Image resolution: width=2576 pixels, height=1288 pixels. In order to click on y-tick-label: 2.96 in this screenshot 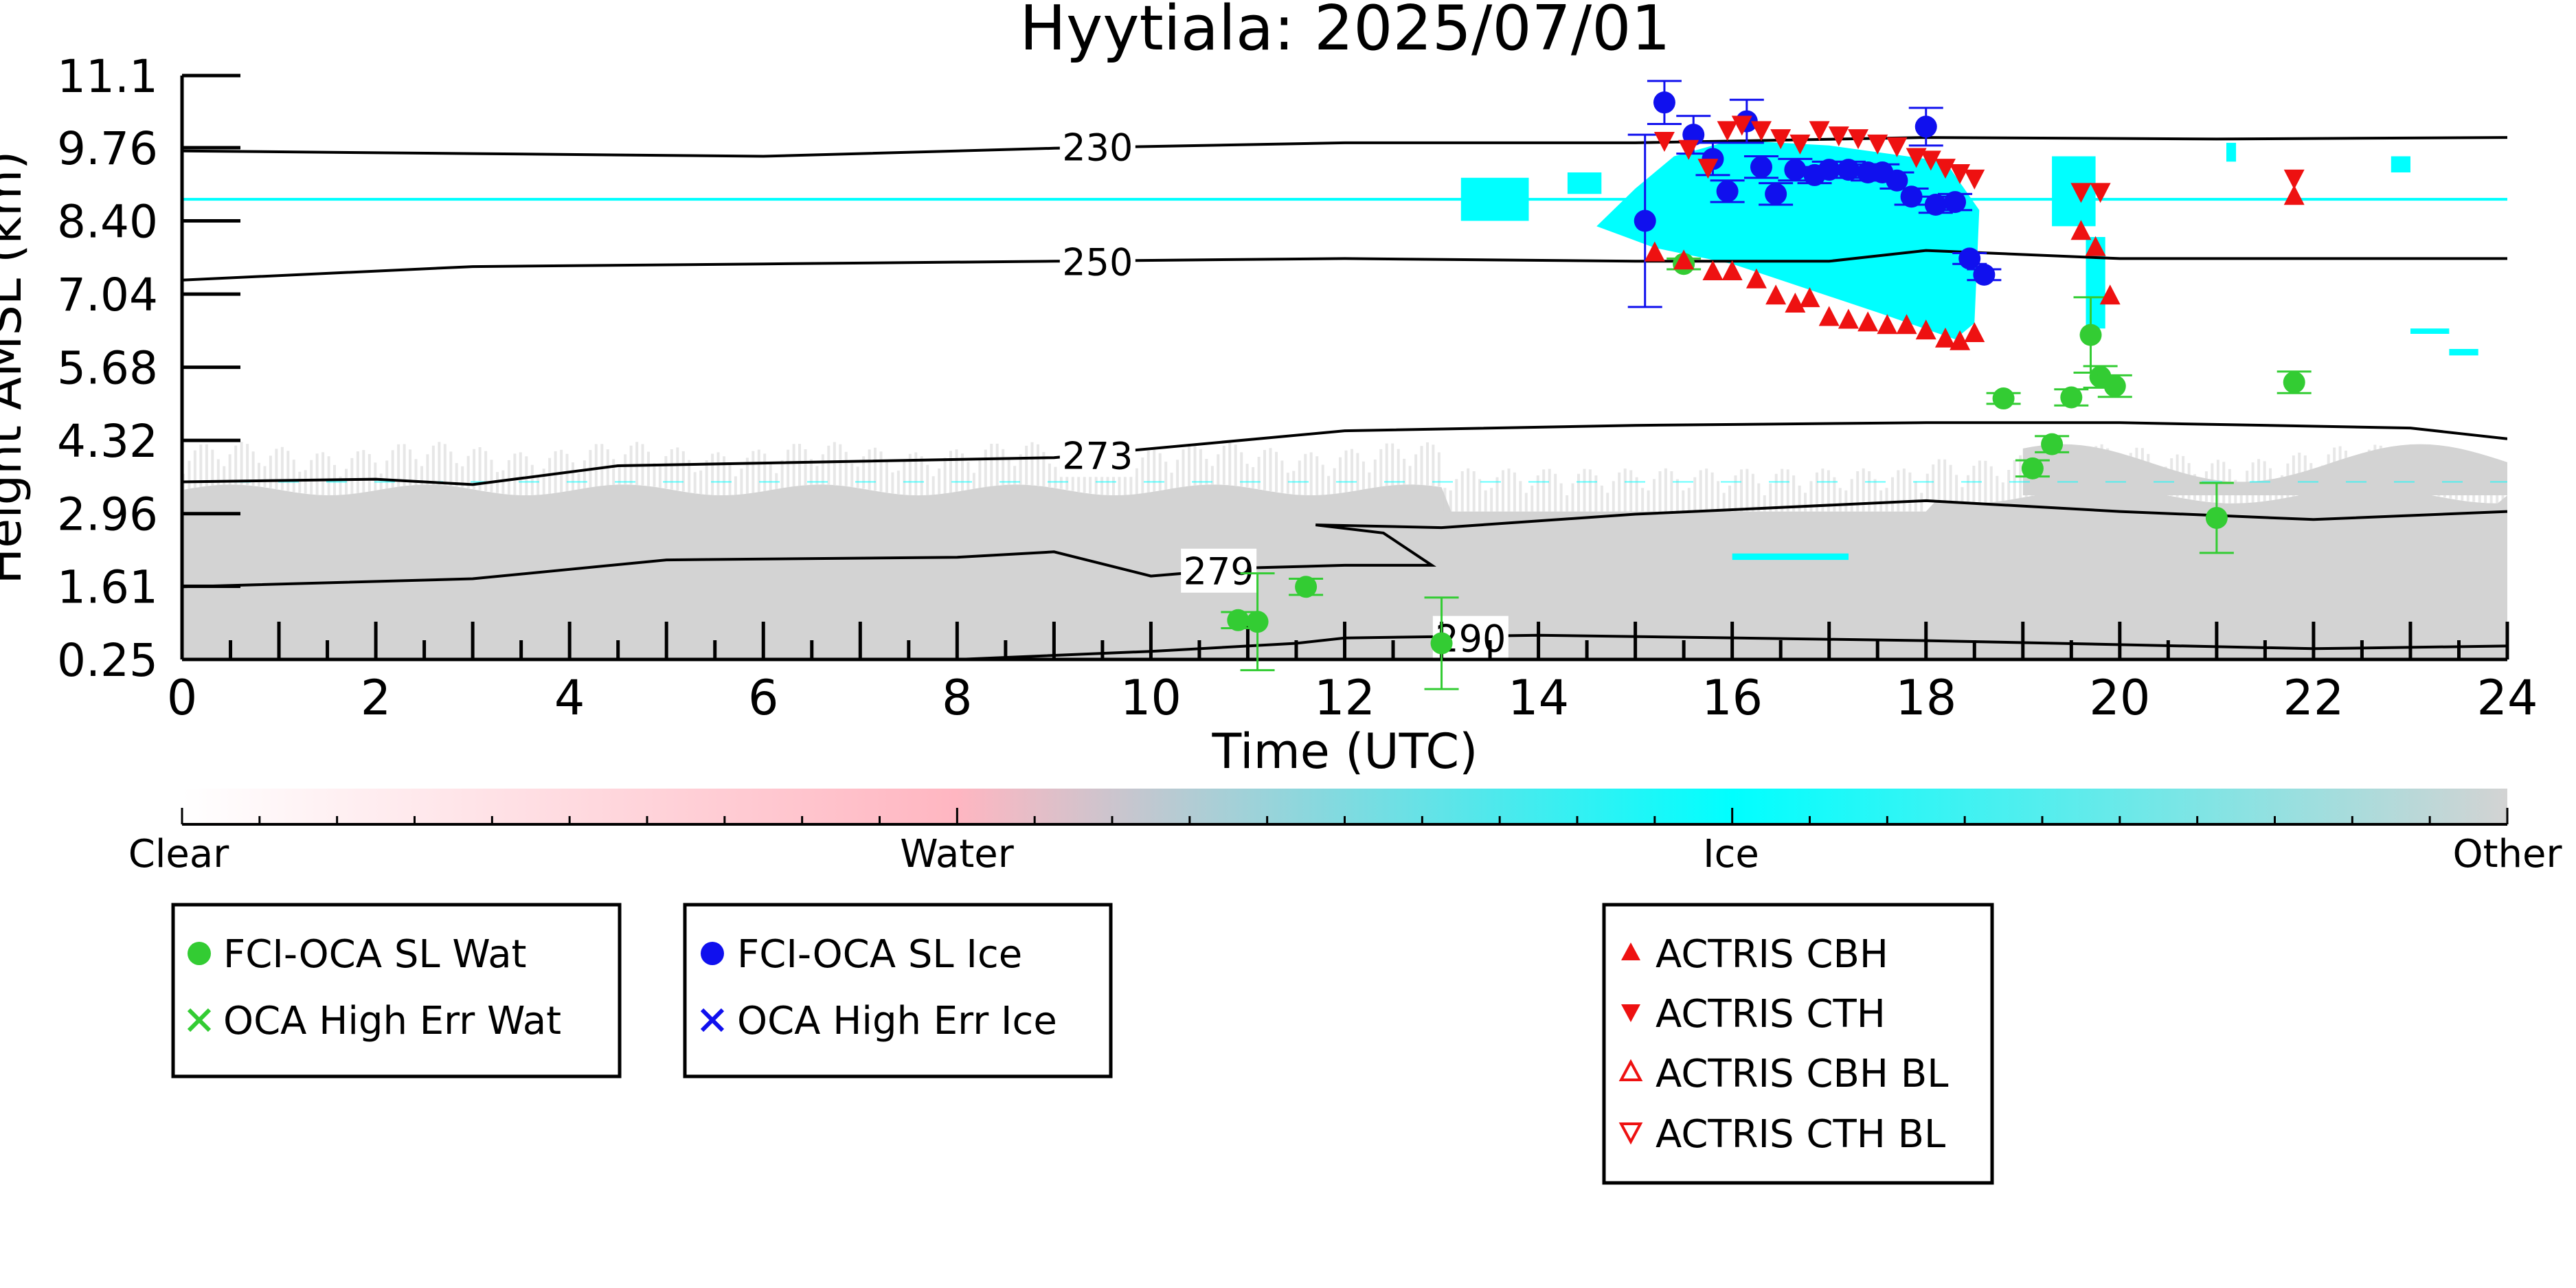, I will do `click(107, 514)`.